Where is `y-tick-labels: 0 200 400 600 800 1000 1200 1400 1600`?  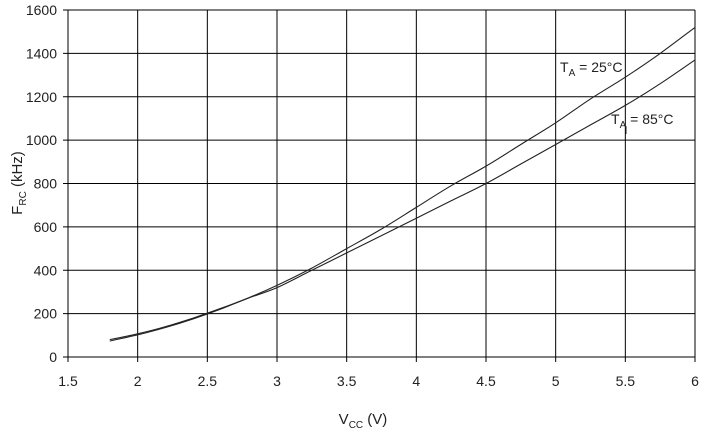 y-tick-labels: 0 200 400 600 800 1000 1200 1400 1600 is located at coordinates (41, 183).